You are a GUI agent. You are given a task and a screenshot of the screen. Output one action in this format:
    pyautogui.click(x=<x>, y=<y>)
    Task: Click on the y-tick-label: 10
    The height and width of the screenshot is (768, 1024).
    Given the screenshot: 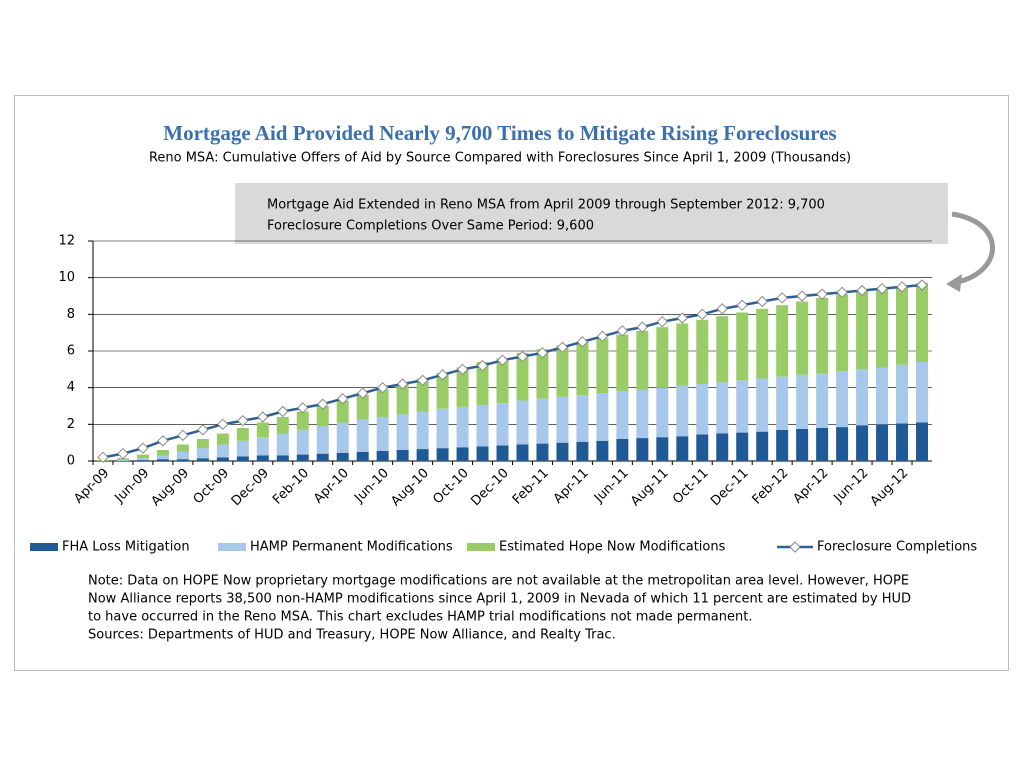 What is the action you would take?
    pyautogui.click(x=66, y=277)
    